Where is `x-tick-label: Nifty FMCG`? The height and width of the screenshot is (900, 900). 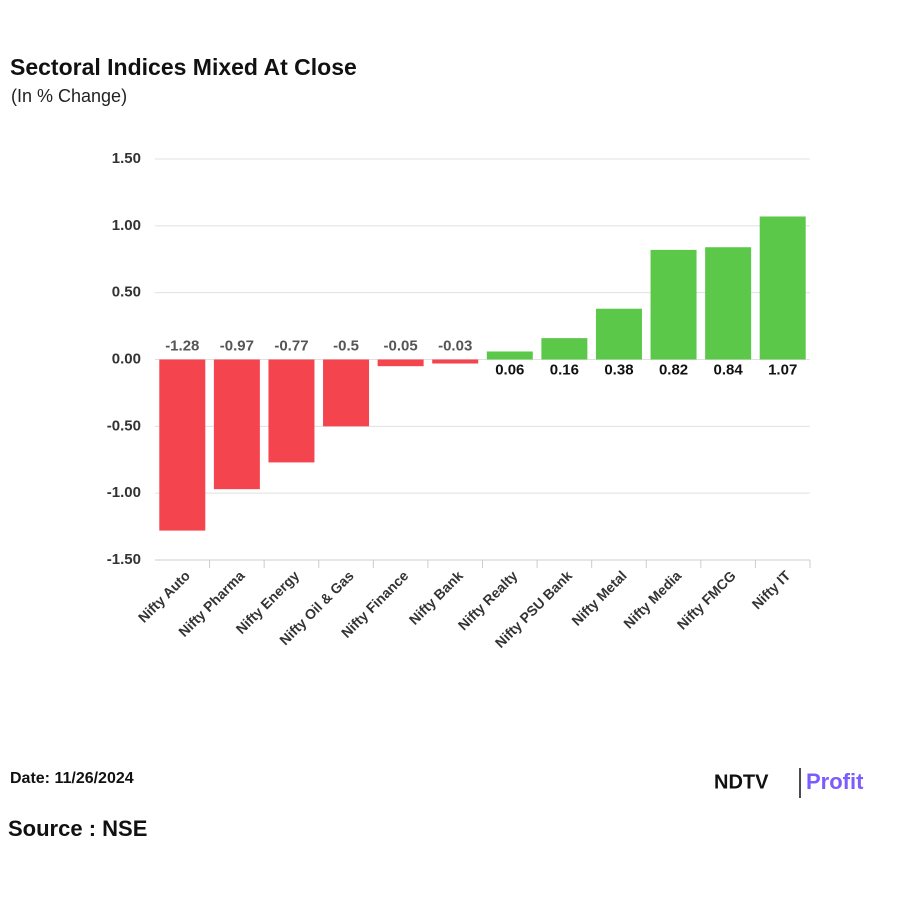
x-tick-label: Nifty FMCG is located at coordinates (706, 599).